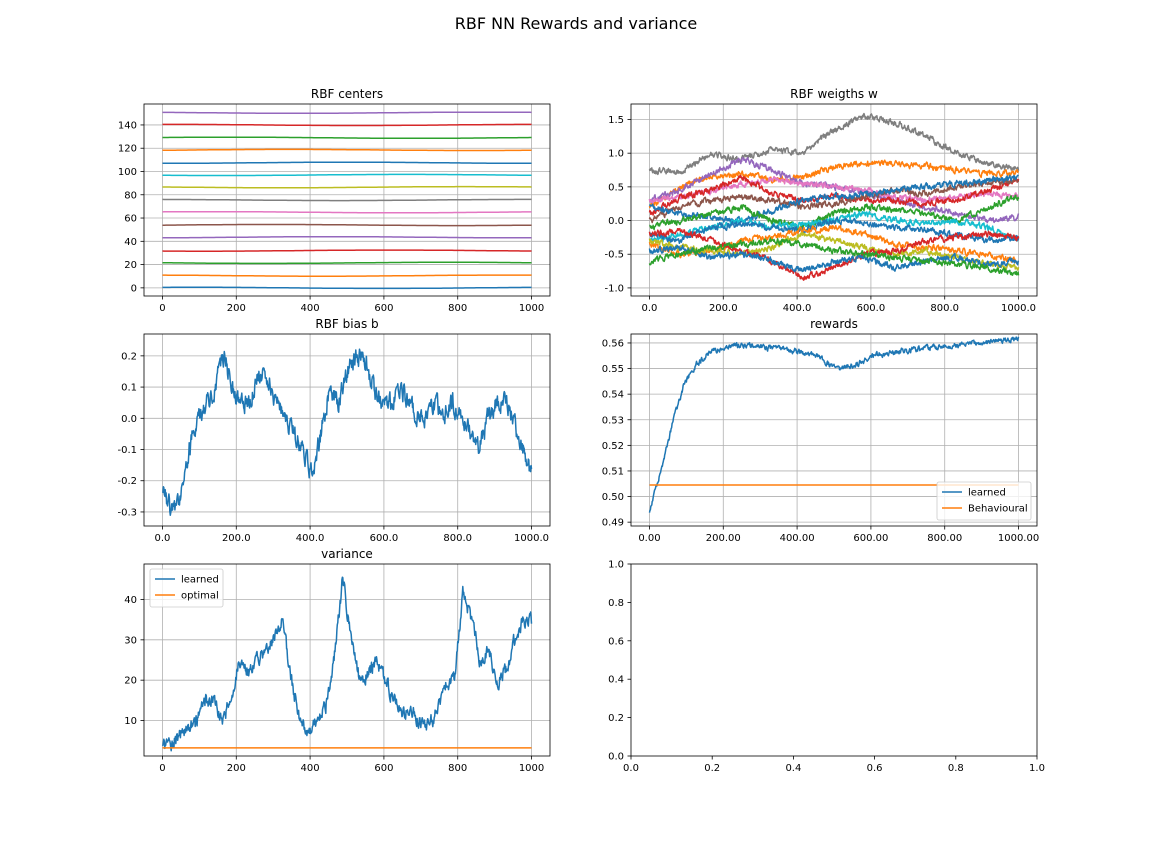 This screenshot has height=864, width=1152. What do you see at coordinates (613, 369) in the screenshot?
I see `y-tick-label: 0.55` at bounding box center [613, 369].